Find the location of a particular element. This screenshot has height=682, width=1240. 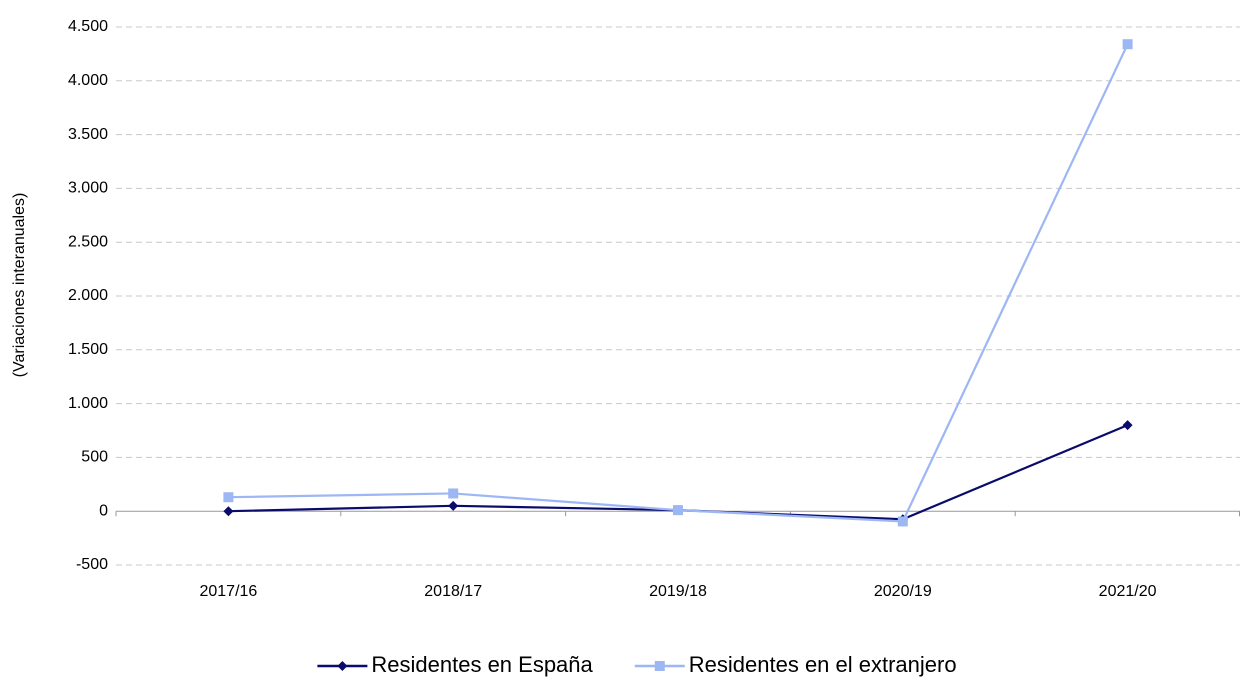

y-tick-label: 1.500 is located at coordinates (88, 349).